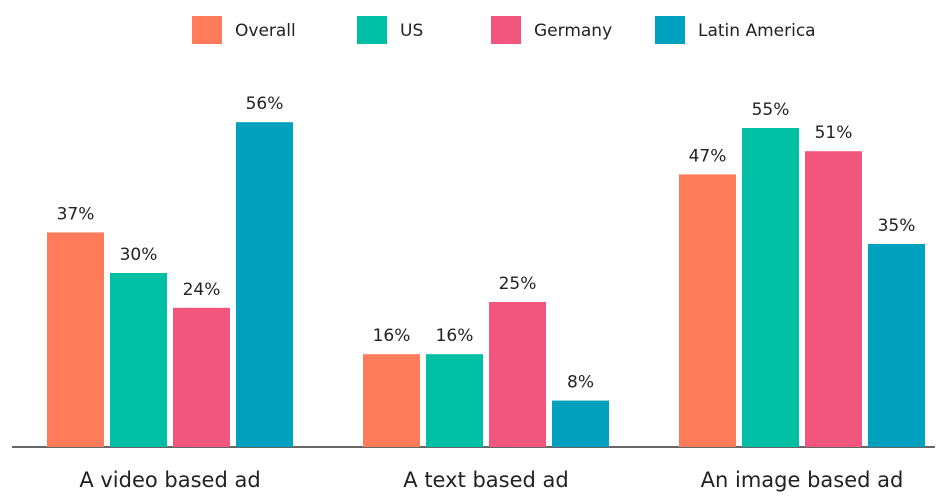 This screenshot has height=498, width=945. What do you see at coordinates (485, 480) in the screenshot?
I see `x-tick-label: A text based ad` at bounding box center [485, 480].